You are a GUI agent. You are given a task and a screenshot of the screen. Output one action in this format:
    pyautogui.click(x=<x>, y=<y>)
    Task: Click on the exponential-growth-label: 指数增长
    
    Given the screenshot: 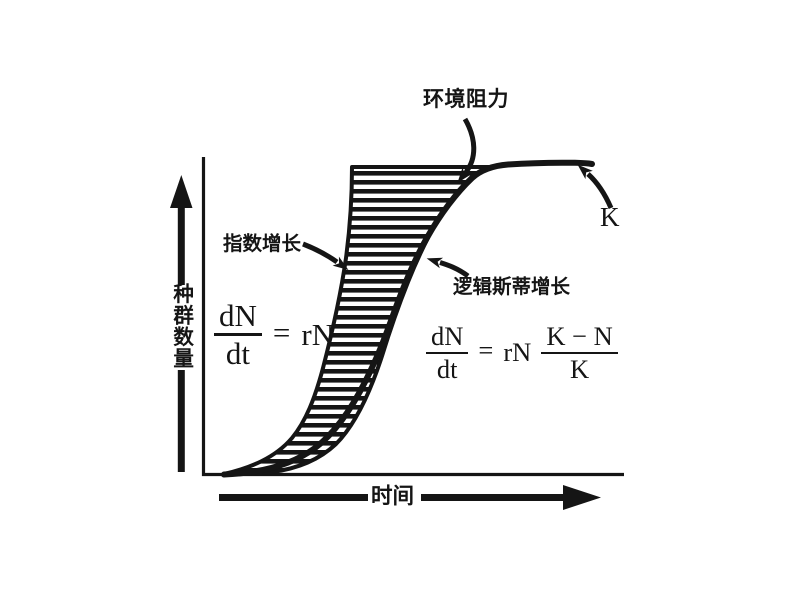 What is the action you would take?
    pyautogui.click(x=262, y=244)
    